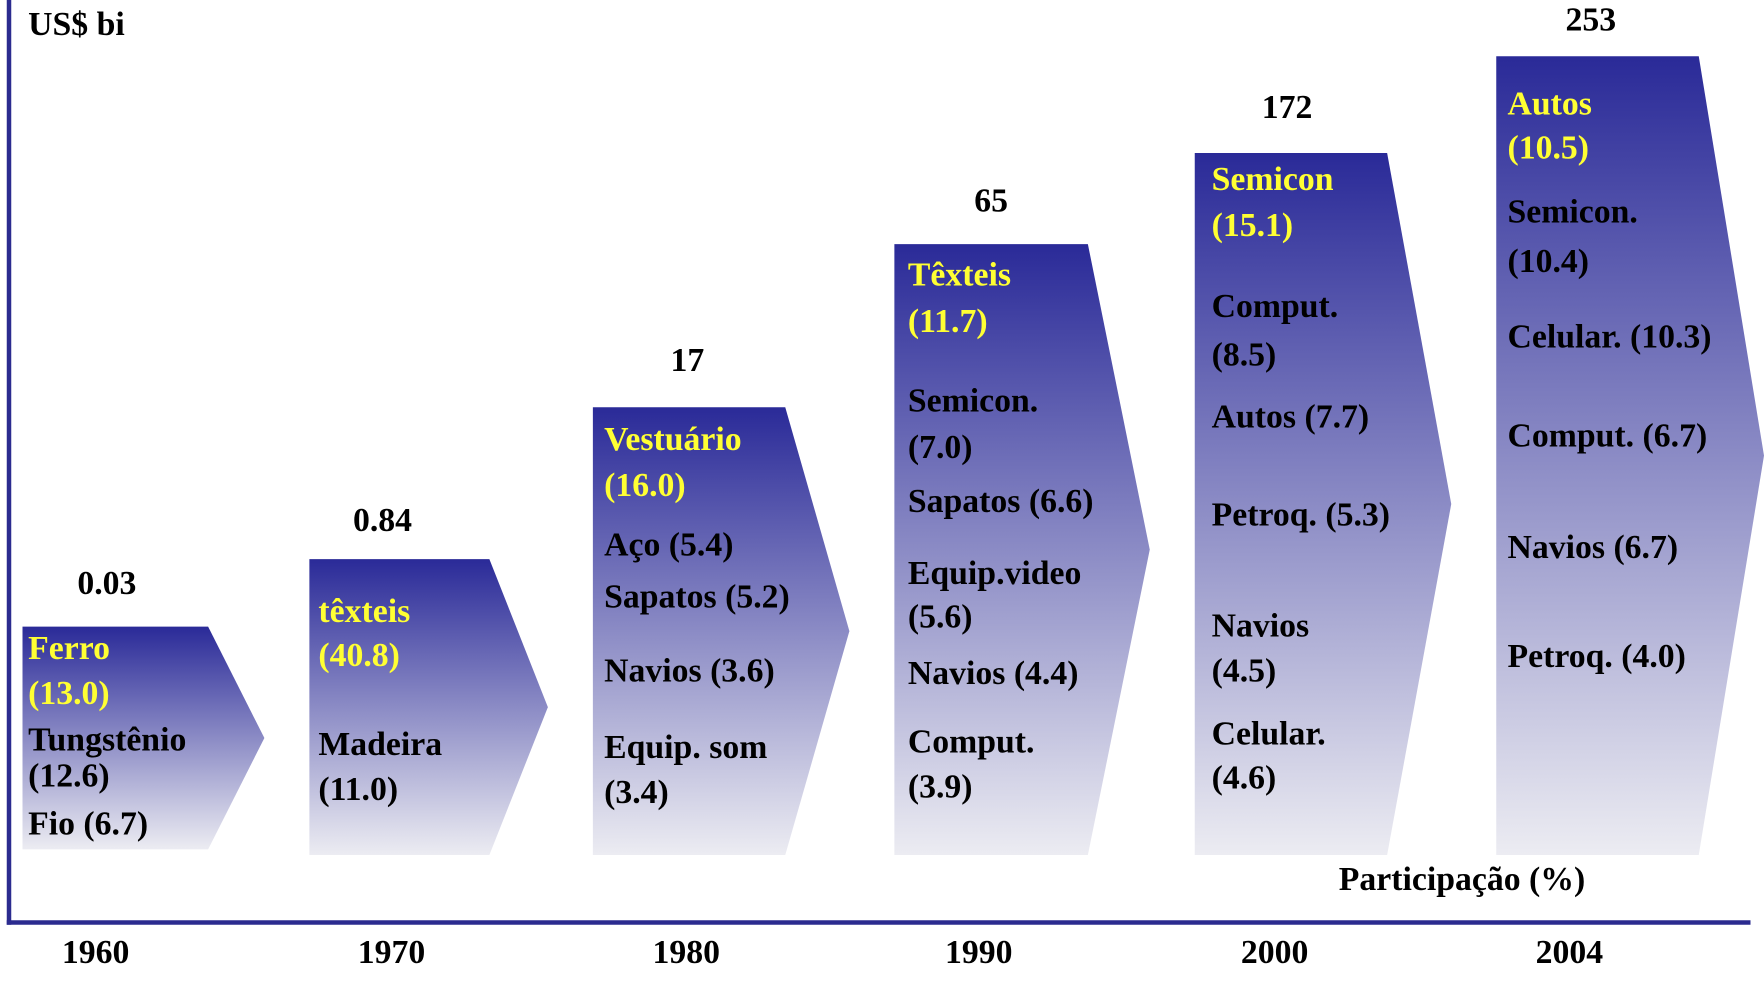 The width and height of the screenshot is (1764, 981). Describe the element at coordinates (697, 596) in the screenshot. I see `item: Sapatos (5.2)` at that location.